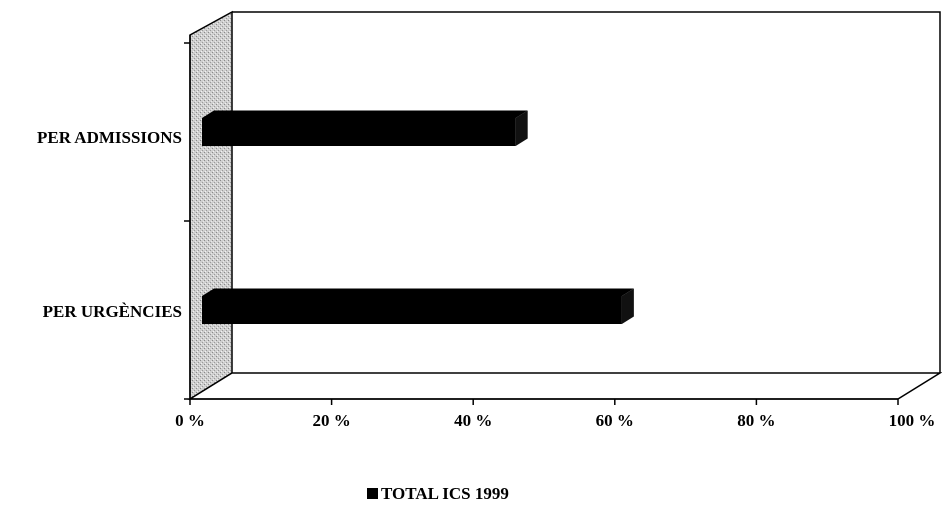  What do you see at coordinates (521, 128) in the screenshot?
I see `bar-per-admissions-end` at bounding box center [521, 128].